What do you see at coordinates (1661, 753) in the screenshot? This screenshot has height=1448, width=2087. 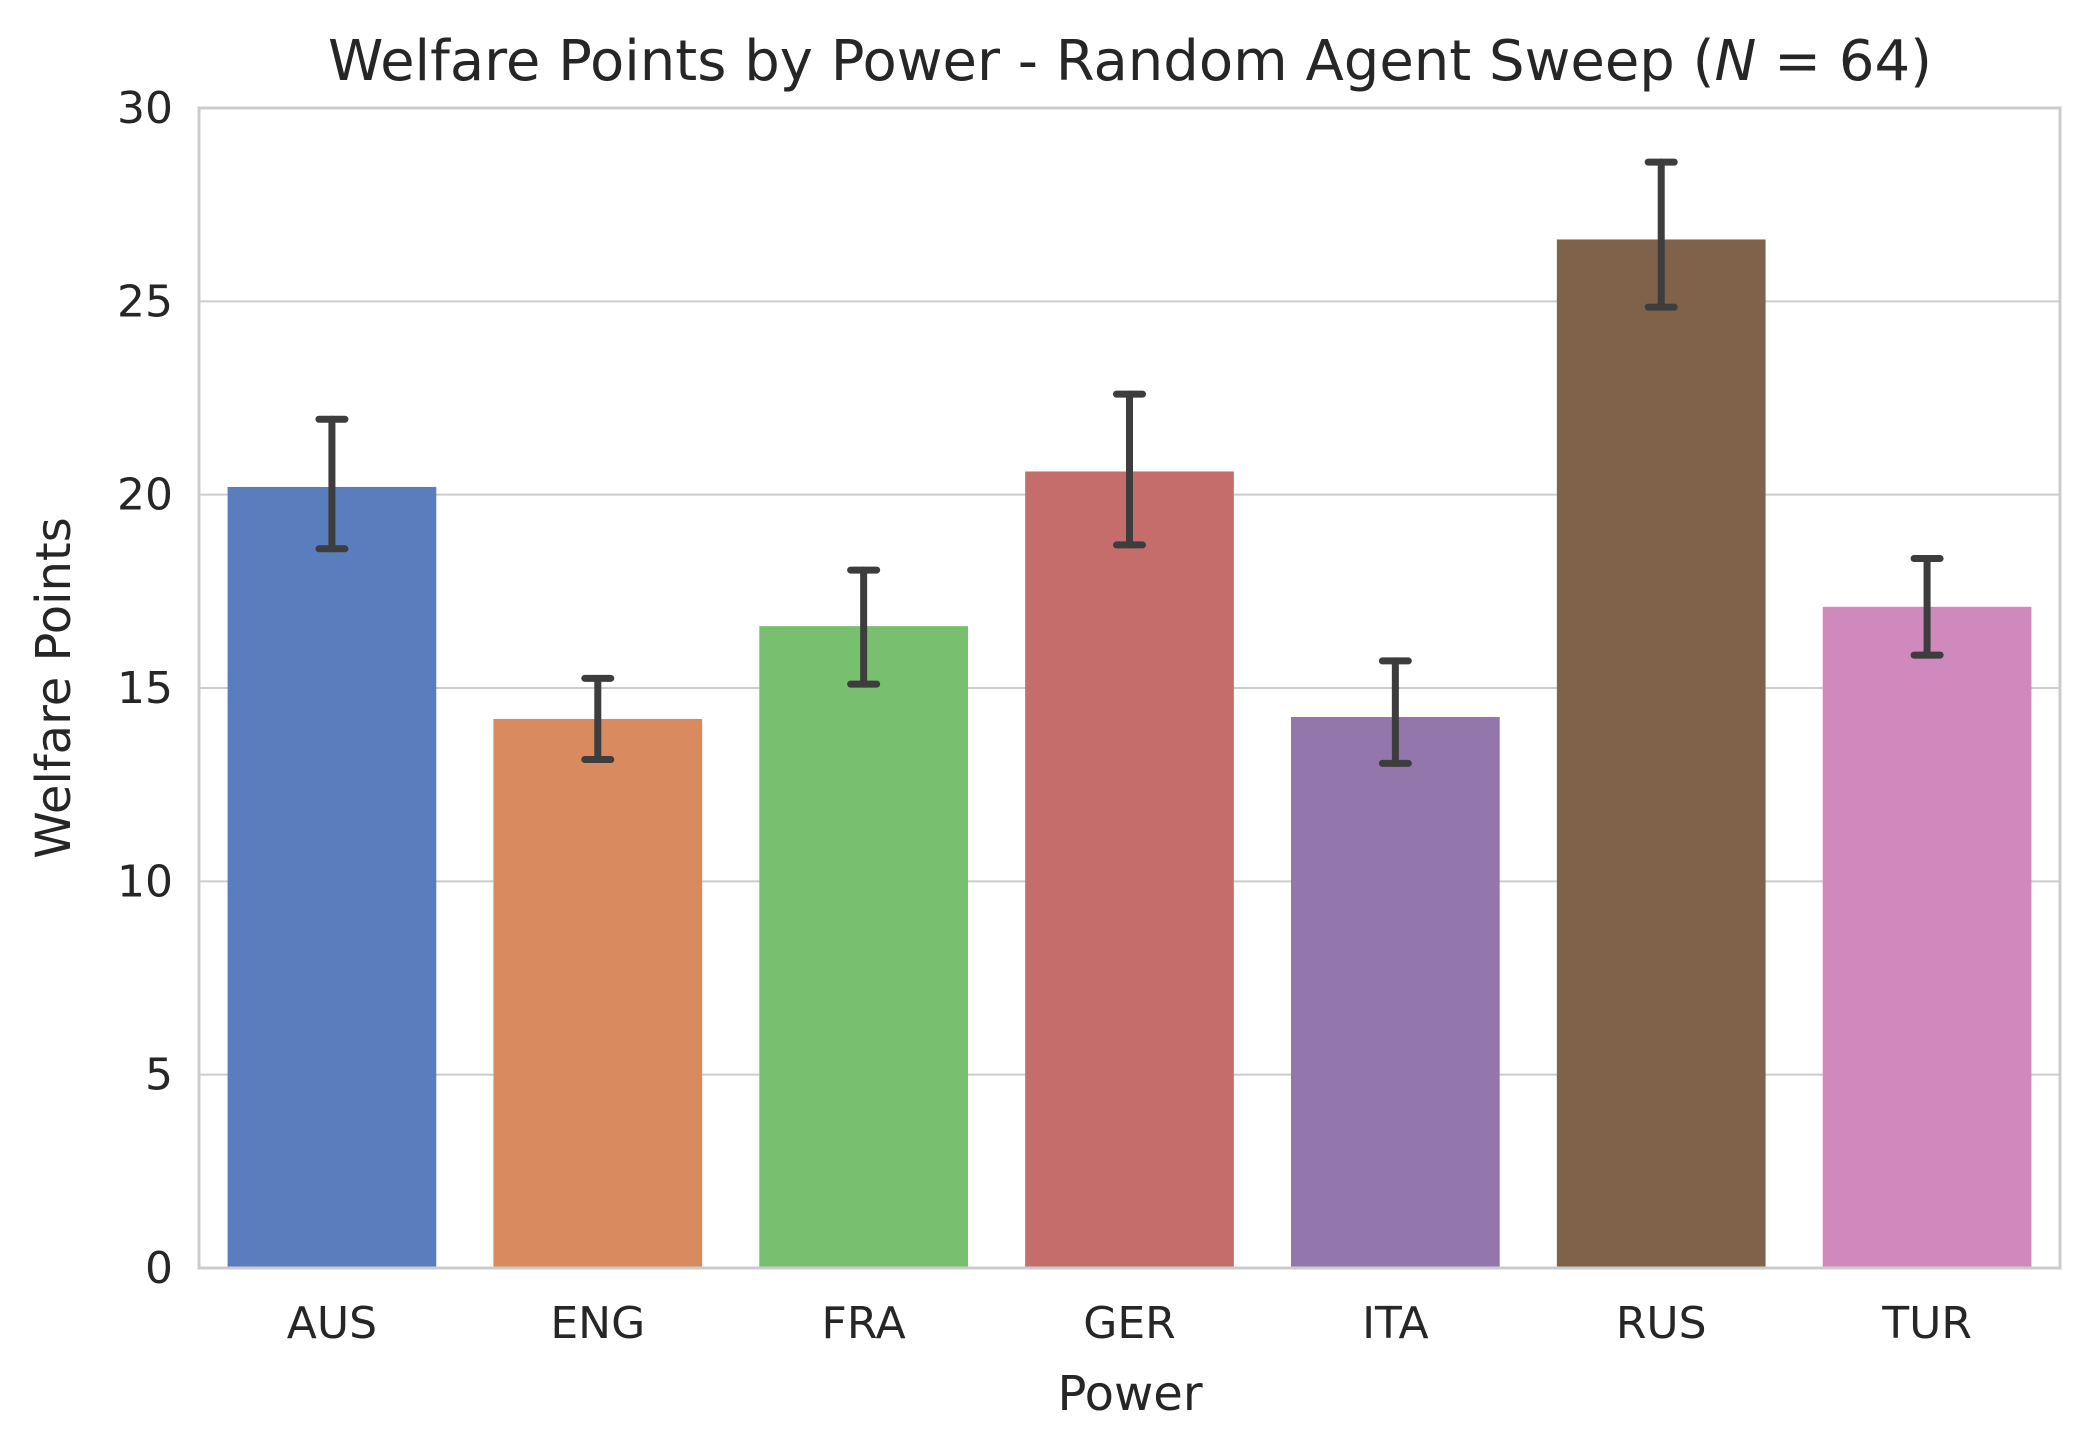 I see `bar-rus` at bounding box center [1661, 753].